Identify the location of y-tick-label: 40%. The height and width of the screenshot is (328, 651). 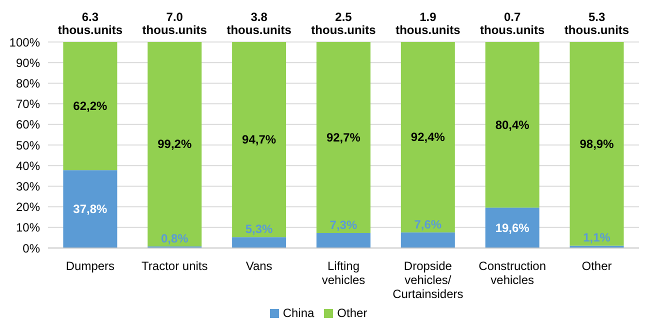
(28, 165).